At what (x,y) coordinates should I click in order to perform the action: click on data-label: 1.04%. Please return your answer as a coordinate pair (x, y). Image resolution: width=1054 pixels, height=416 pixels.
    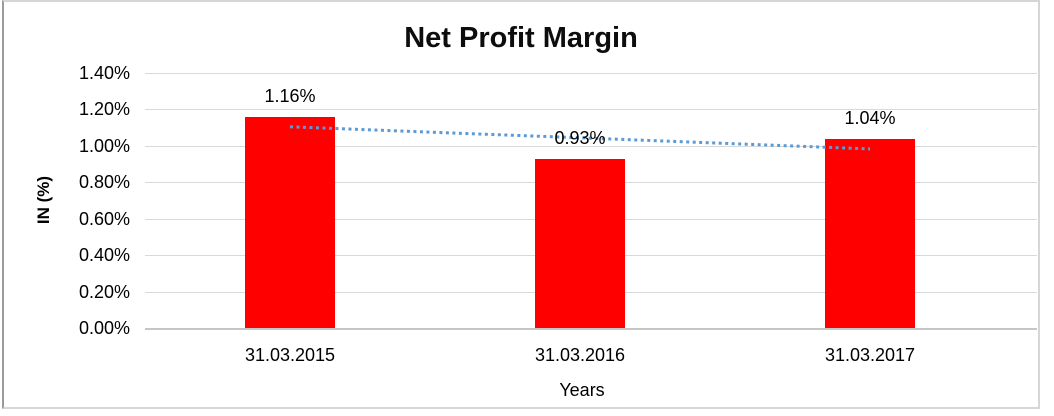
    Looking at the image, I should click on (870, 118).